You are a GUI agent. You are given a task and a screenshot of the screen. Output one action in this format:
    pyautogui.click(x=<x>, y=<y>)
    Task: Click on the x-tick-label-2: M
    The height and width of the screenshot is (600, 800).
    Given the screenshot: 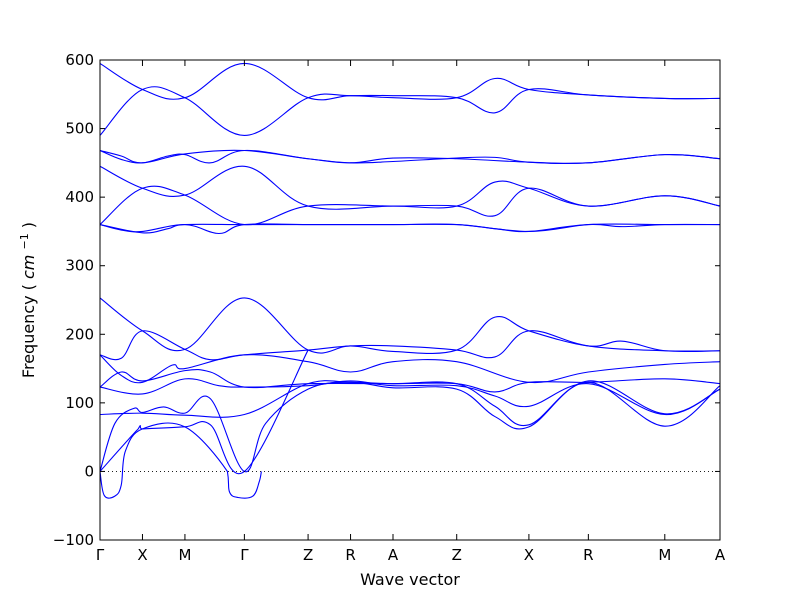 What is the action you would take?
    pyautogui.click(x=184, y=555)
    